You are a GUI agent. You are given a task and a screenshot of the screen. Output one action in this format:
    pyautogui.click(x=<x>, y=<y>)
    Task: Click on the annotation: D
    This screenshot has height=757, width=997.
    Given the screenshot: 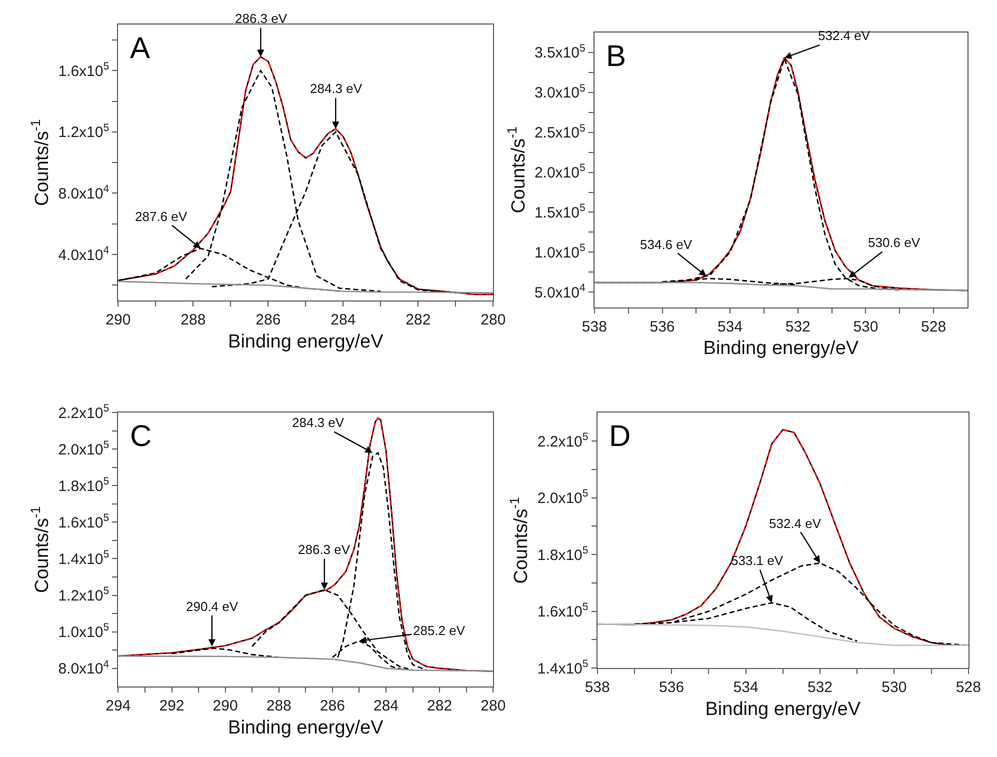 What is the action you would take?
    pyautogui.click(x=620, y=436)
    